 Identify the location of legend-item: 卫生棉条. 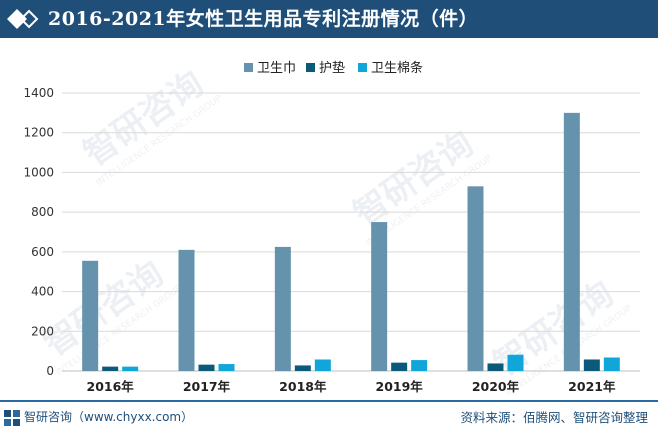
(390, 68).